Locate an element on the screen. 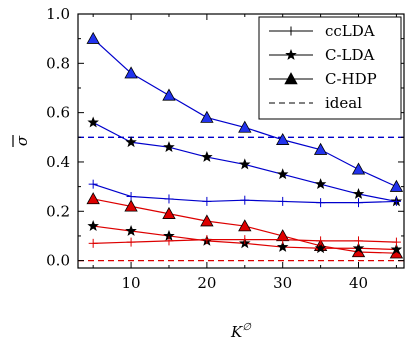 Image resolution: width=414 pixels, height=347 pixels. blue-plus-series is located at coordinates (244, 193).